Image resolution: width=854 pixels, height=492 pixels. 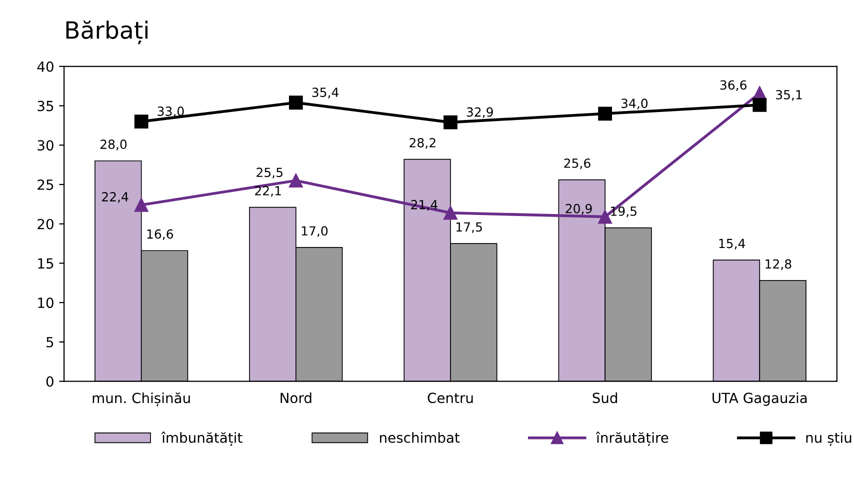 What do you see at coordinates (296, 398) in the screenshot?
I see `x-tick-label: Nord` at bounding box center [296, 398].